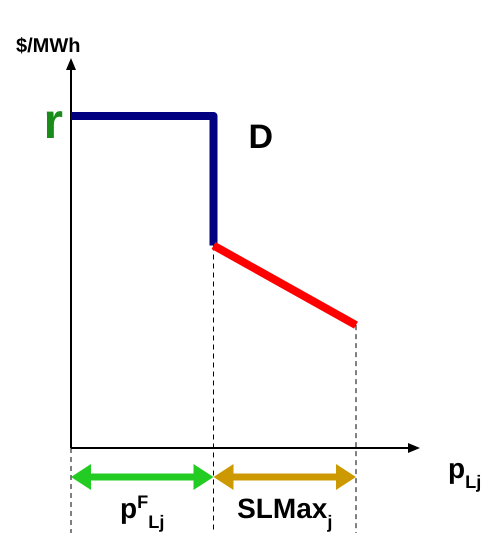 The height and width of the screenshot is (545, 498). I want to click on y-axis-title: $/MWh, so click(48, 46).